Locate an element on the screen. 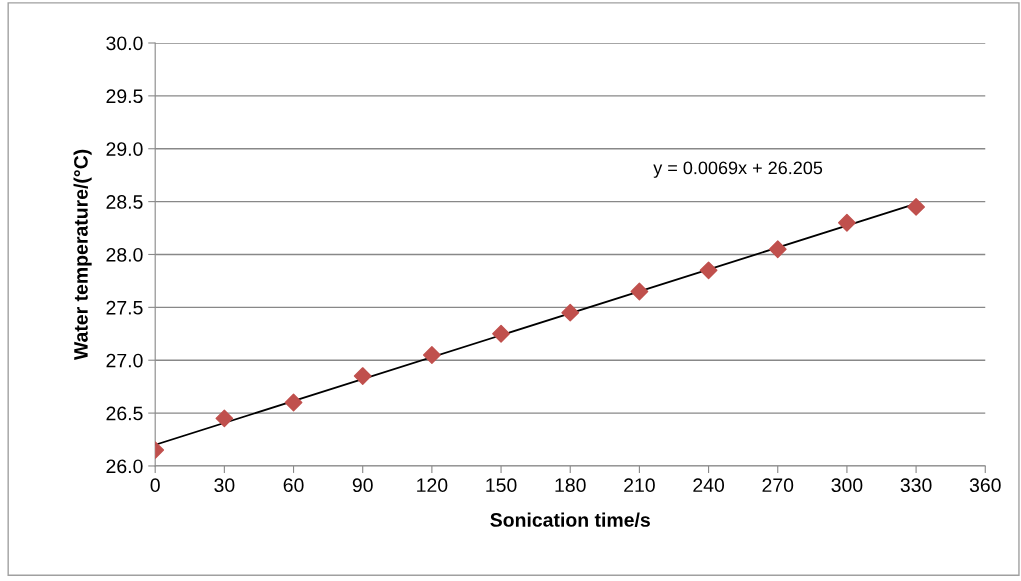  x-axis-title: Sonication time/s is located at coordinates (570, 520).